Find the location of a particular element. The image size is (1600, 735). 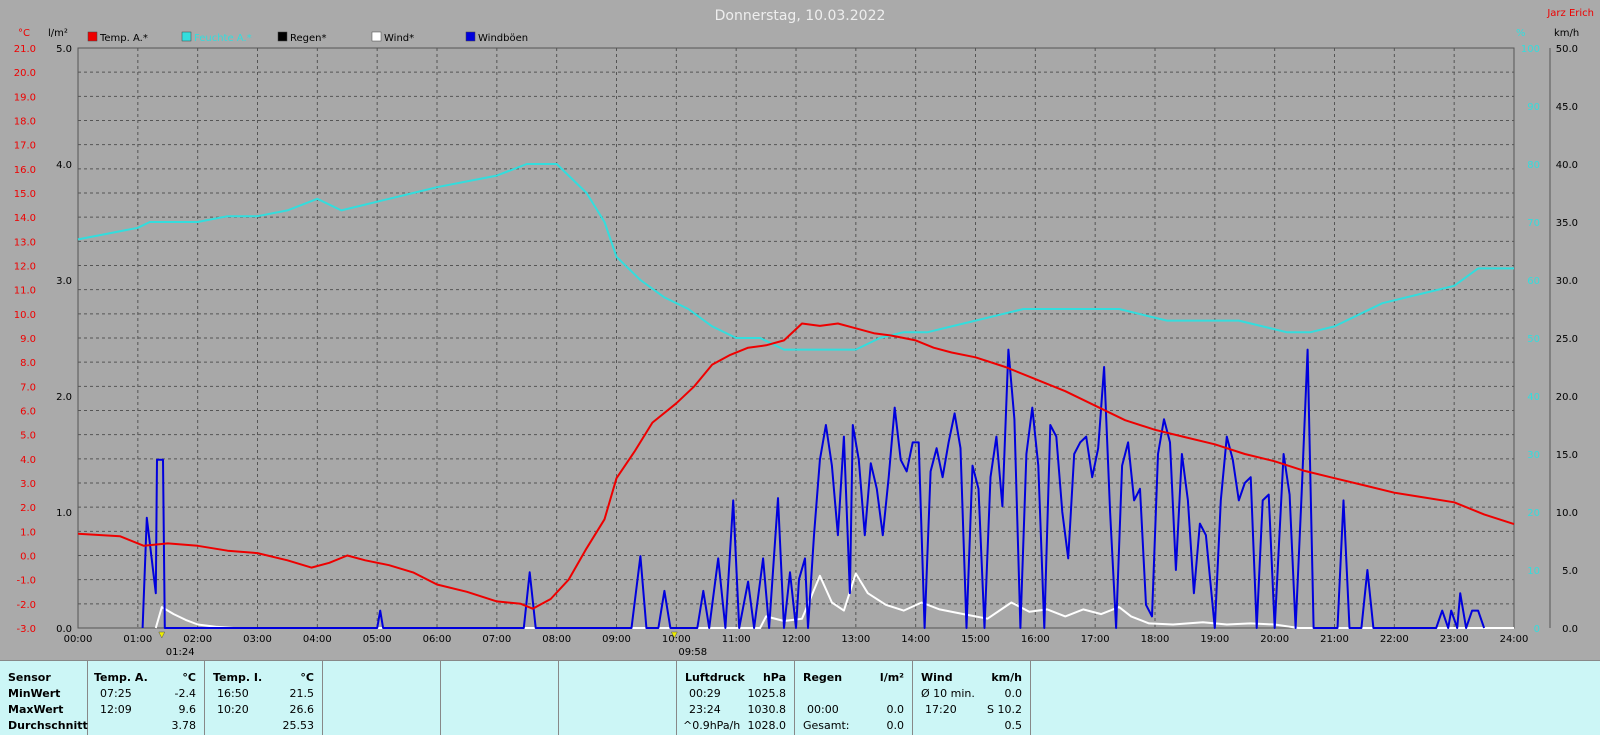

temp-a-avg: 3.78 is located at coordinates (184, 725).